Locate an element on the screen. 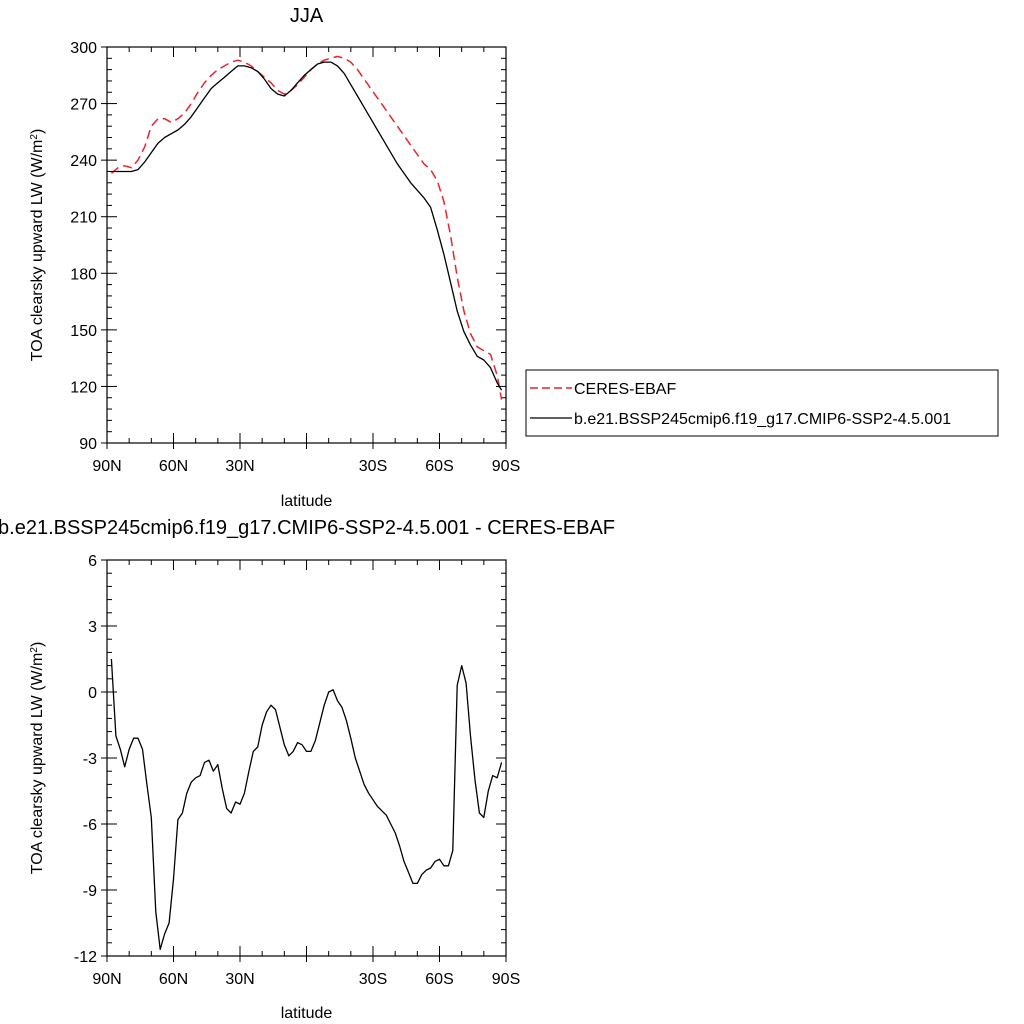 The image size is (1024, 1024). y-tick-label: 0 is located at coordinates (92, 693).